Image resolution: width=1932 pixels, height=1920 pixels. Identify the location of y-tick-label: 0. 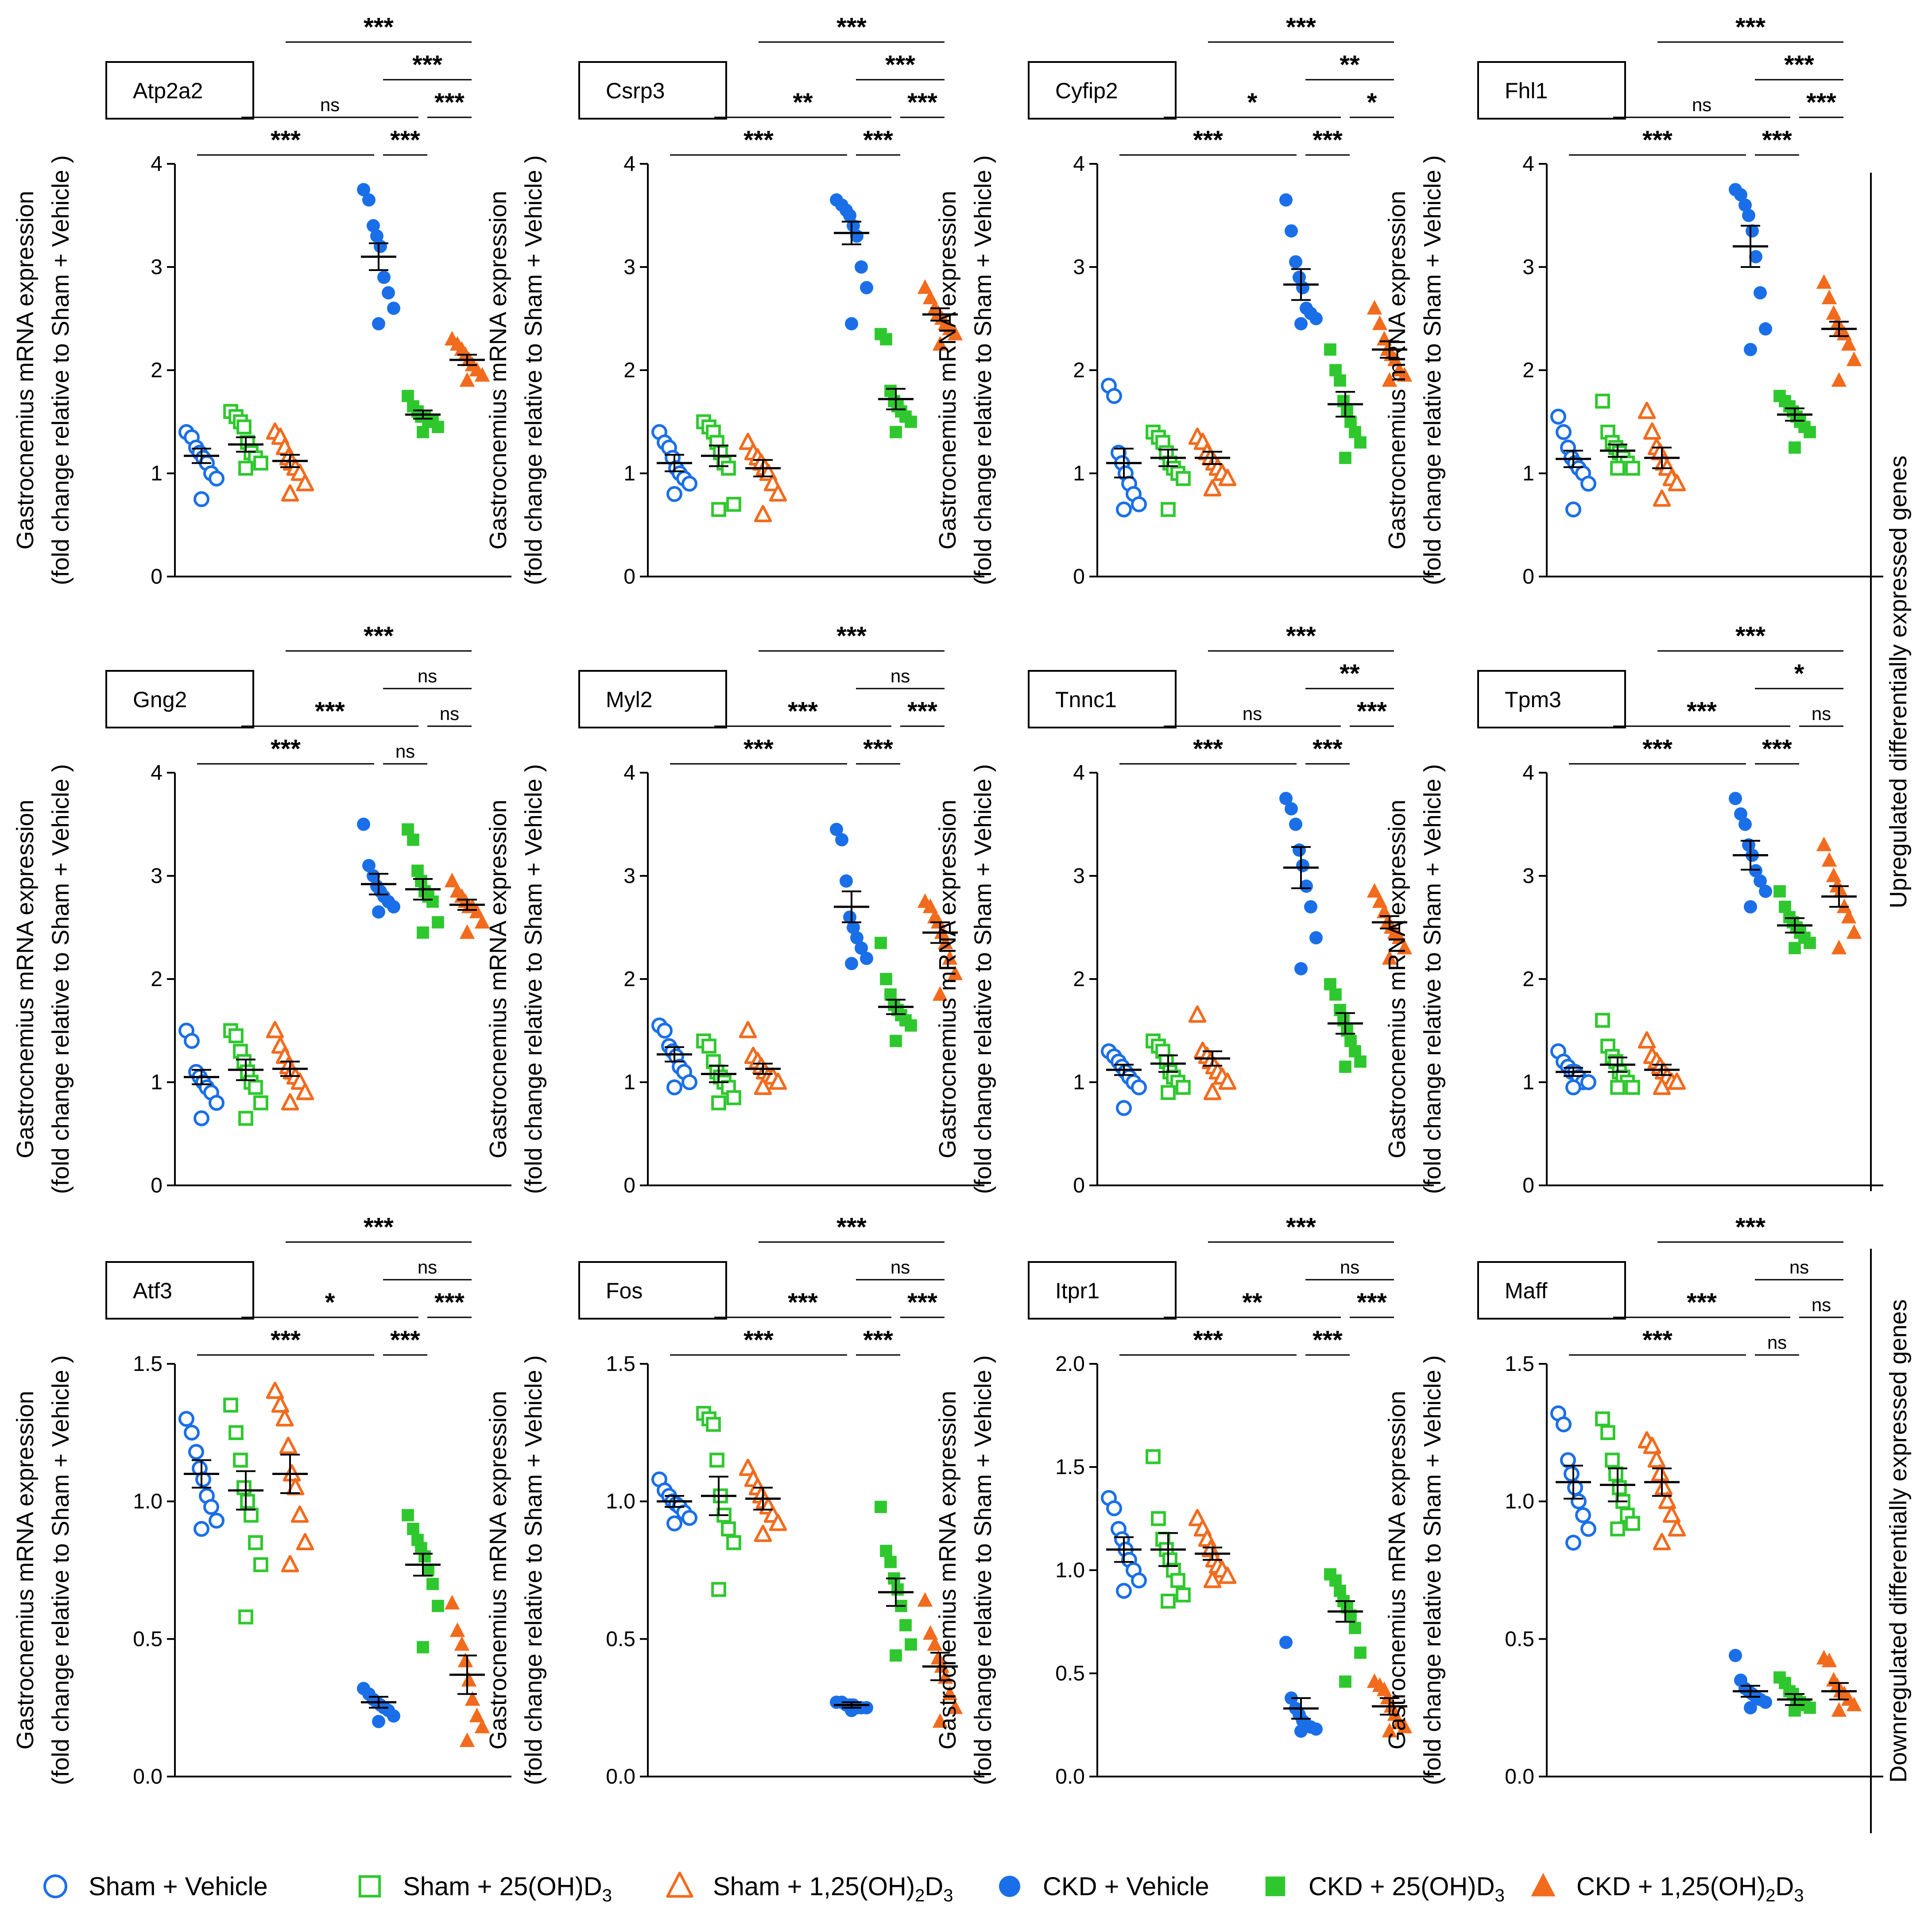
(1528, 1185).